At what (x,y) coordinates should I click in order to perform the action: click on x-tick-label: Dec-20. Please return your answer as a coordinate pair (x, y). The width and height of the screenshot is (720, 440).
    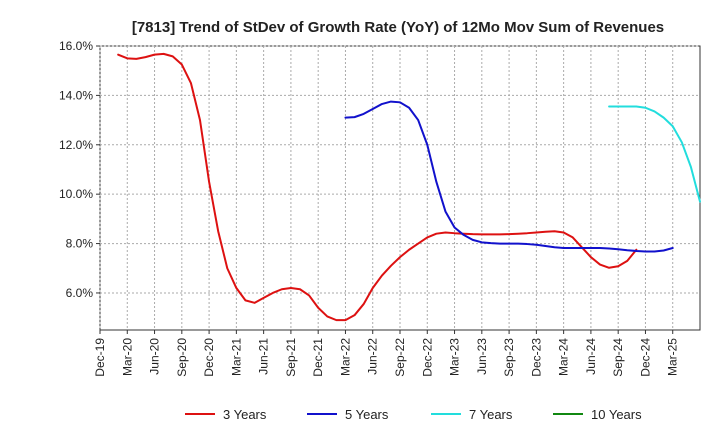
    Looking at the image, I should click on (209, 357).